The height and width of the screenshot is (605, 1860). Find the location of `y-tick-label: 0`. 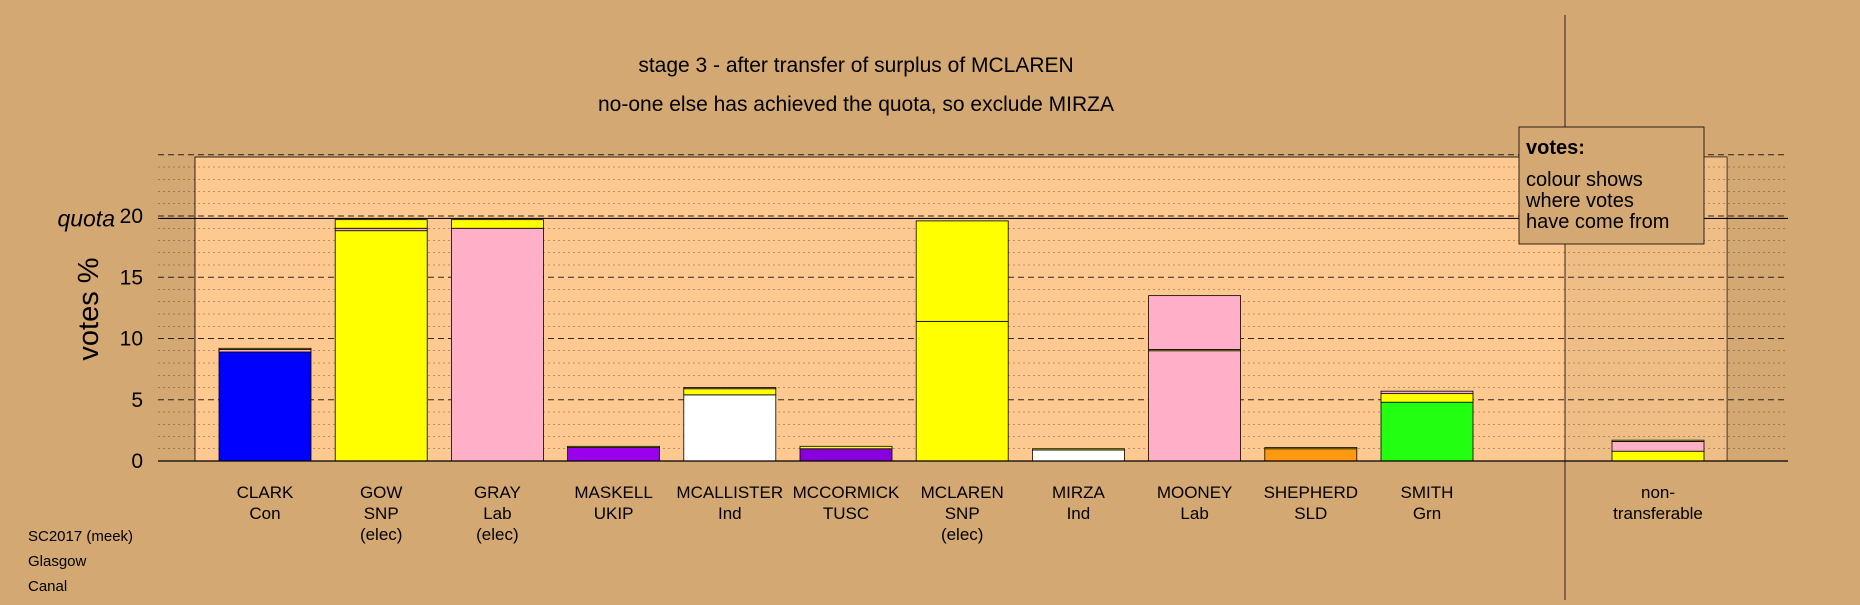

y-tick-label: 0 is located at coordinates (137, 461).